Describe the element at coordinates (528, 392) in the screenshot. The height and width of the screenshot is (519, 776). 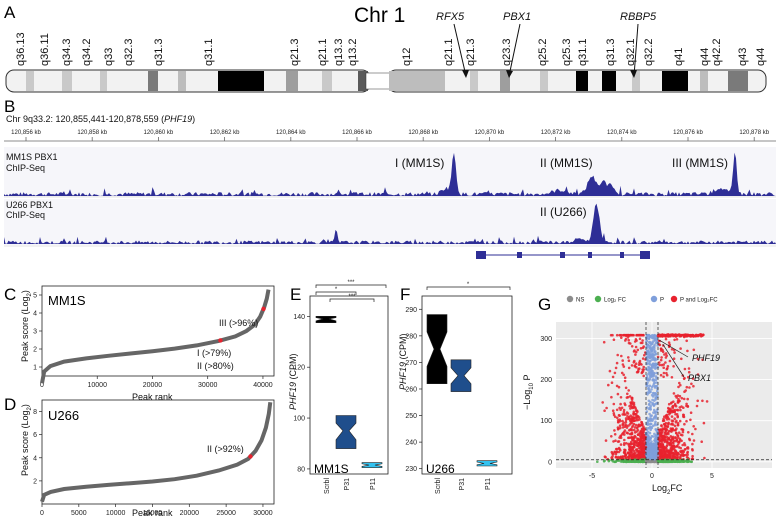
I see `chart-g-ylabel: −Log10 P` at that location.